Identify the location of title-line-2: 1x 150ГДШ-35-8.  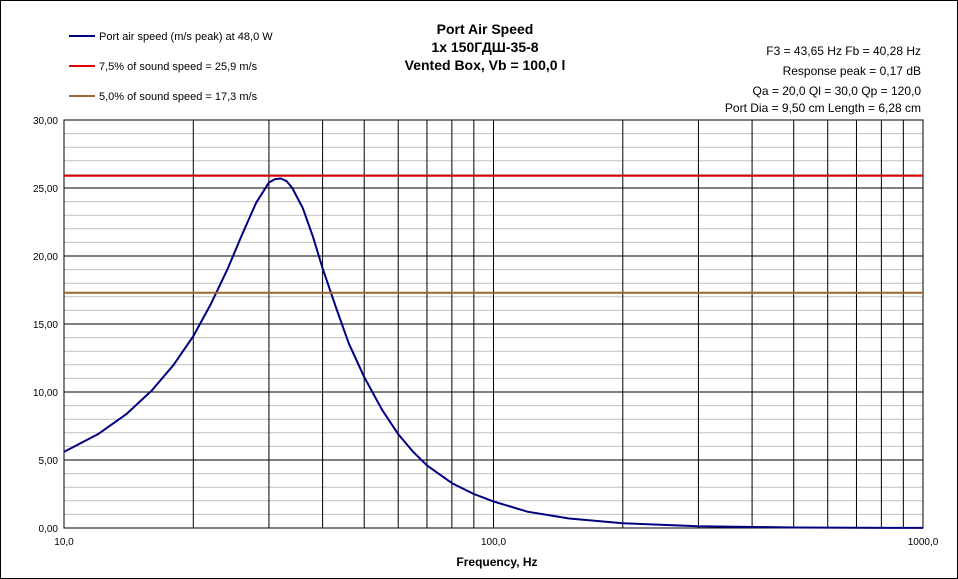
(484, 47).